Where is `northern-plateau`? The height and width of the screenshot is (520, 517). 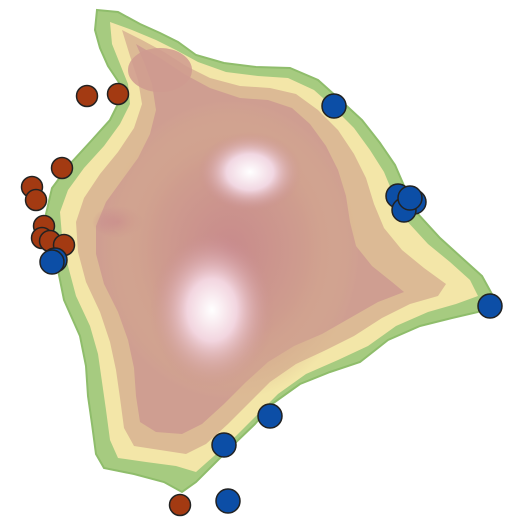 northern-plateau is located at coordinates (160, 70).